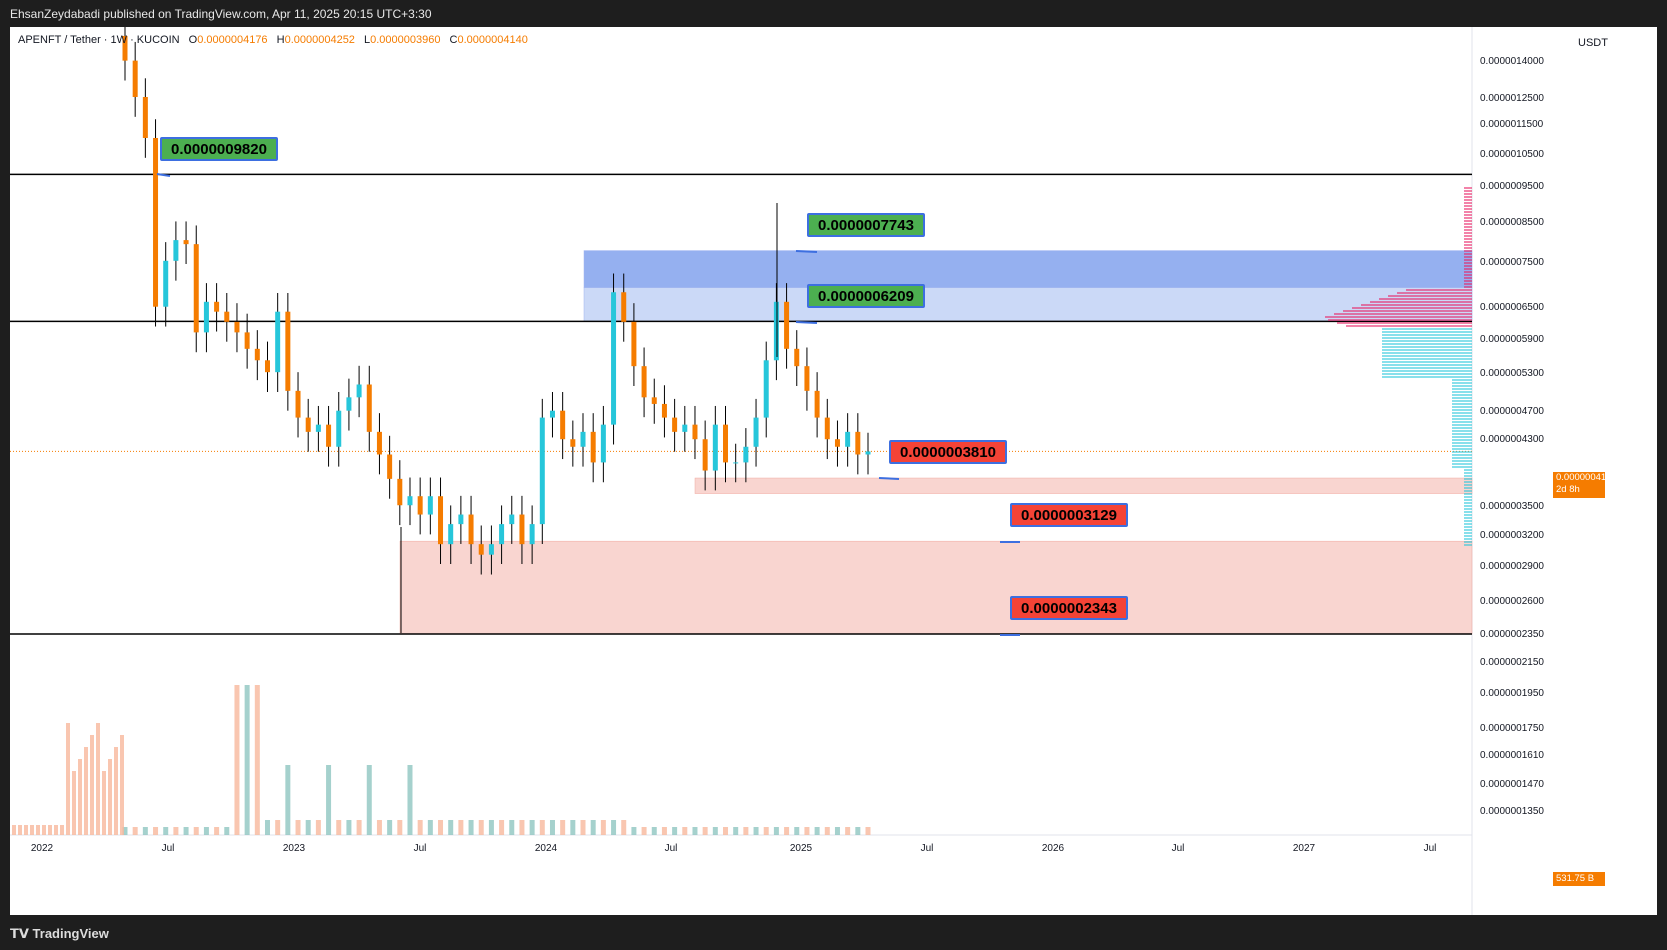 This screenshot has height=950, width=1667. I want to click on tradingview-logo: 𝗧𝗩 TradingView, so click(59, 934).